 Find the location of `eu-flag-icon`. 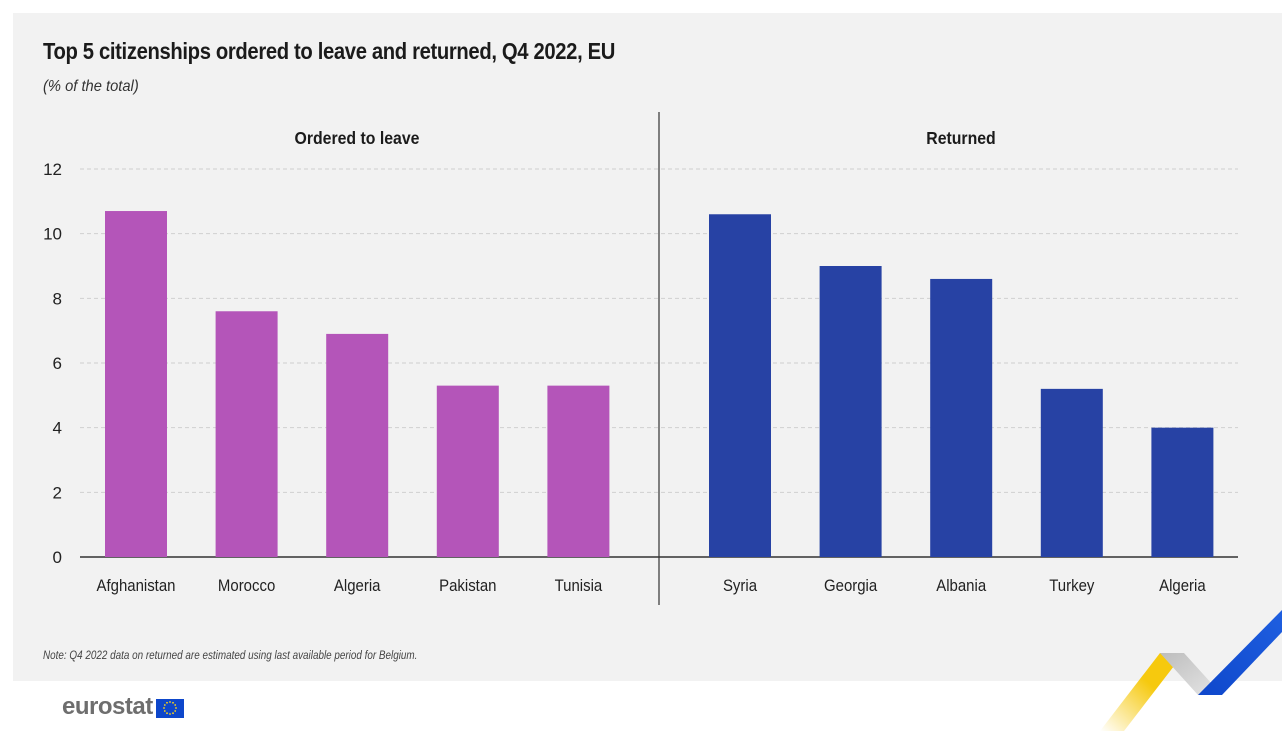

eu-flag-icon is located at coordinates (169, 708).